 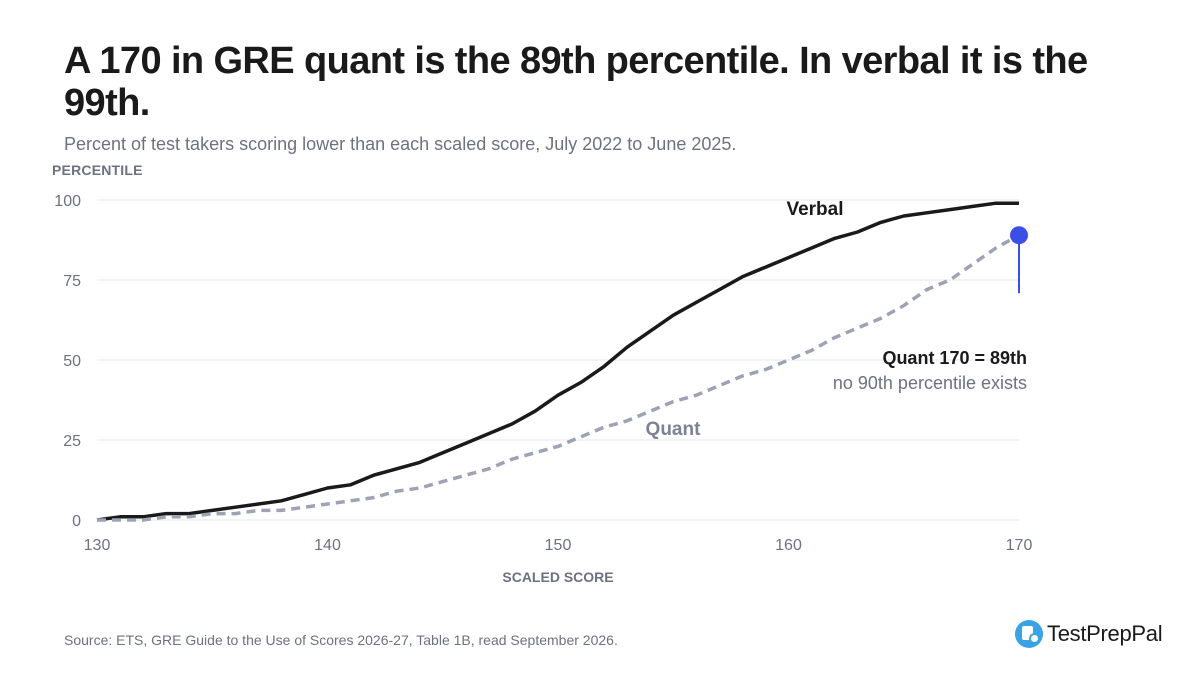 I want to click on annotation-note: no 90th percentile exists, so click(x=930, y=383).